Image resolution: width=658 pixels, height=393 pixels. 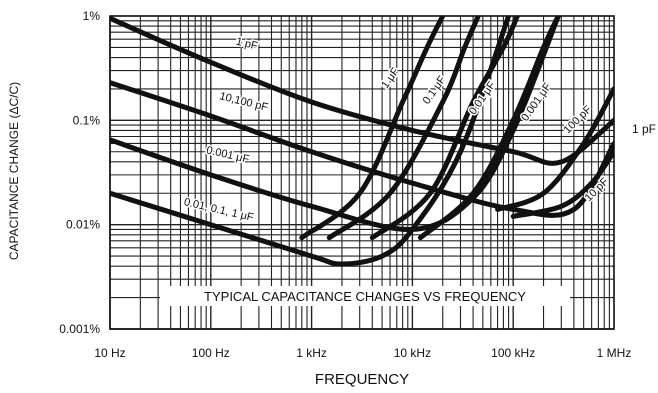 What do you see at coordinates (79, 329) in the screenshot?
I see `y-tick-label: 0.001%` at bounding box center [79, 329].